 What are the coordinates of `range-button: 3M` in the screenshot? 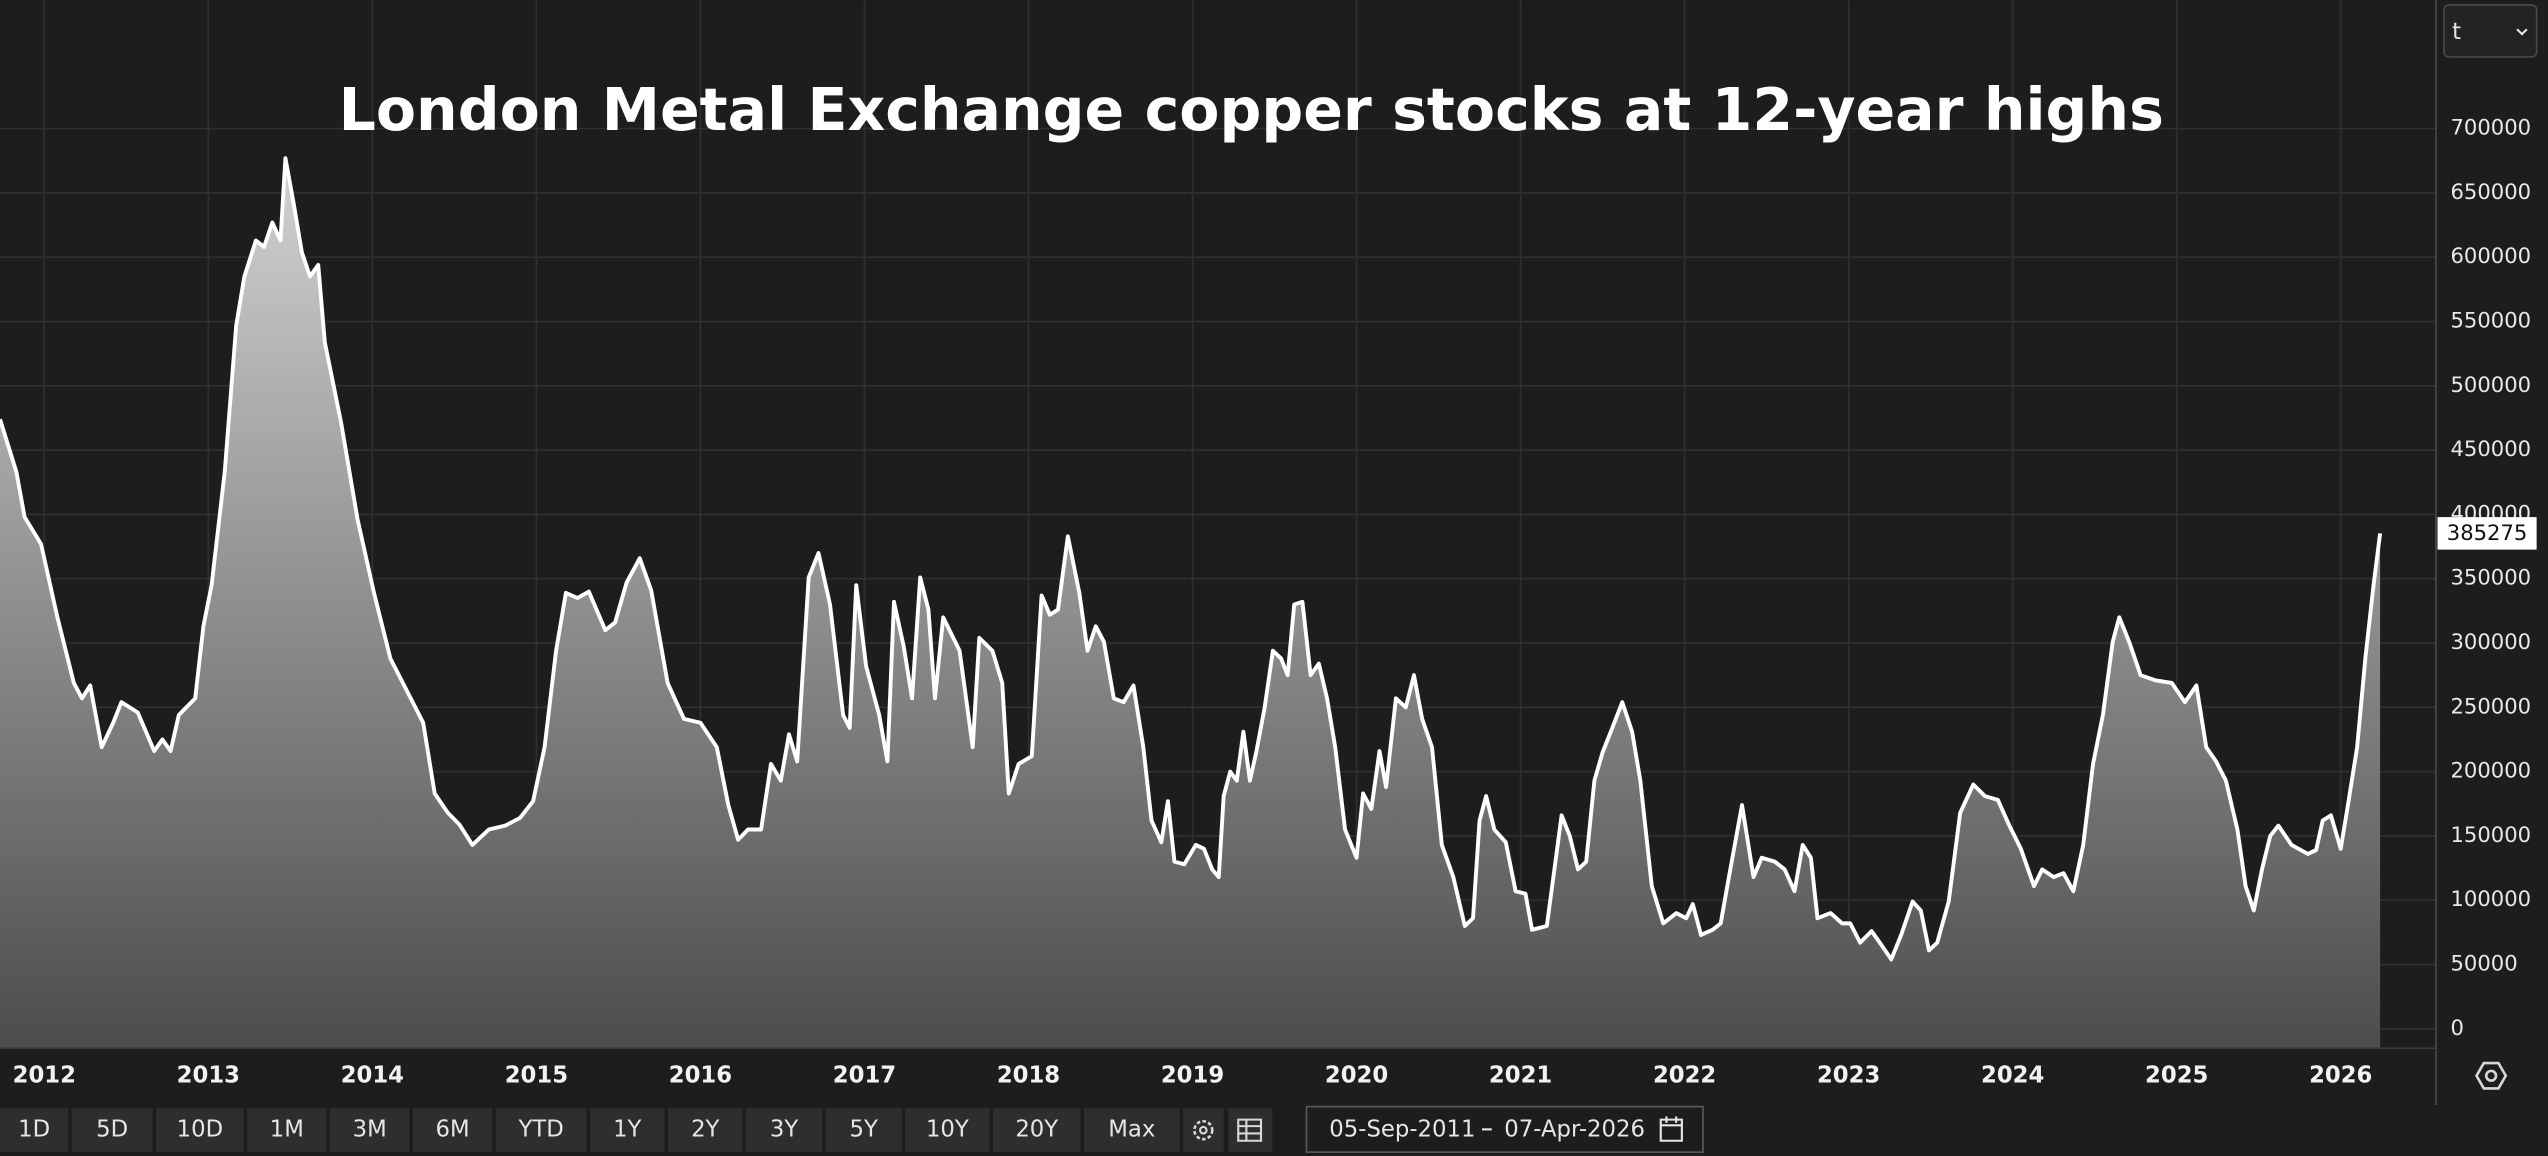 It's located at (369, 1130).